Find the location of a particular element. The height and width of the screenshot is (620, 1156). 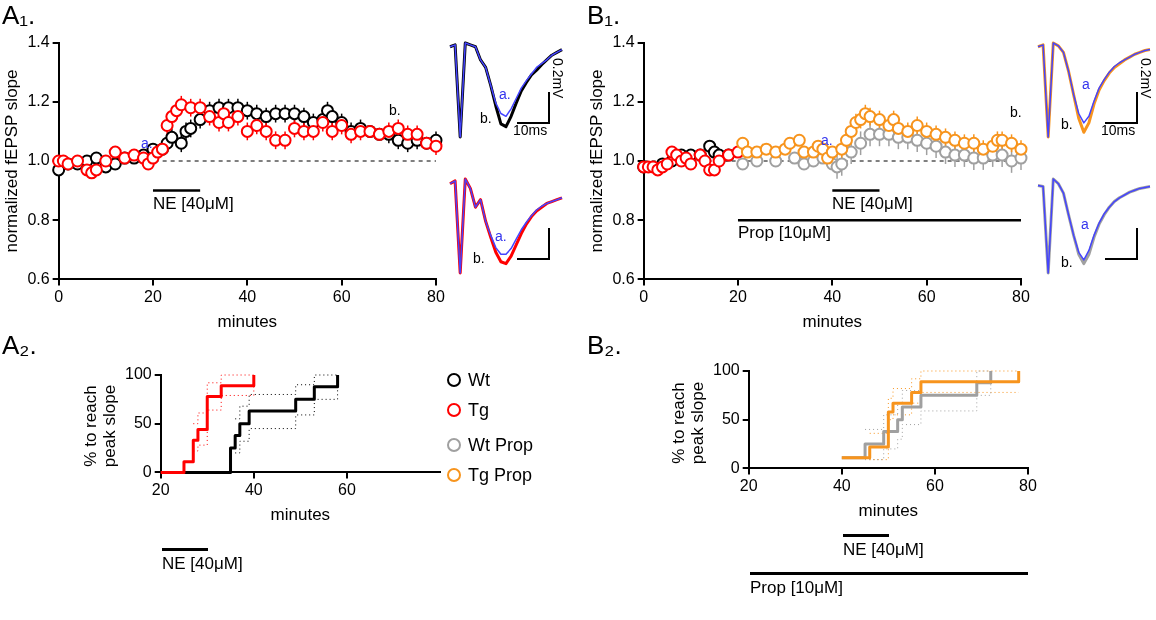

annotation: Prop [10μM] is located at coordinates (784, 232).